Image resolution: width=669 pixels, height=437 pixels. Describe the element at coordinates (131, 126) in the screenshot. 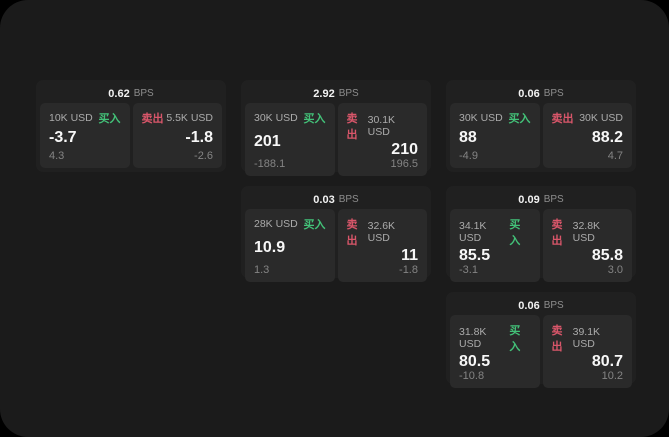

I see `quote-card: 0.62 BPS 10K USD 买入 -3.7 4.3 卖出` at that location.